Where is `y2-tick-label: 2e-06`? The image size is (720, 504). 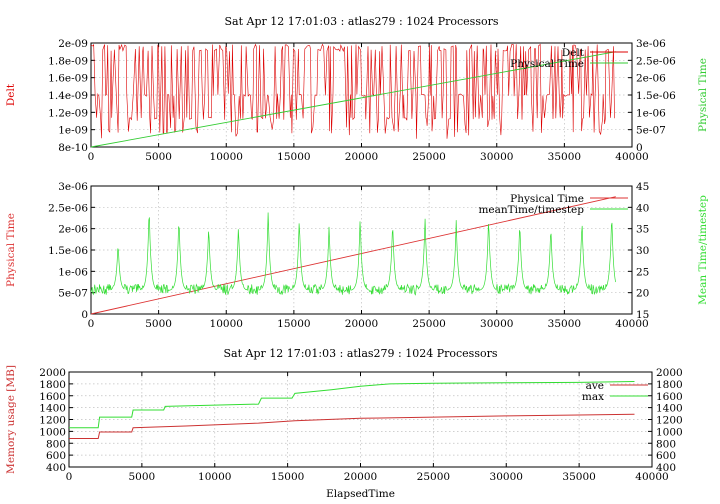 y2-tick-label: 2e-06 is located at coordinates (651, 79).